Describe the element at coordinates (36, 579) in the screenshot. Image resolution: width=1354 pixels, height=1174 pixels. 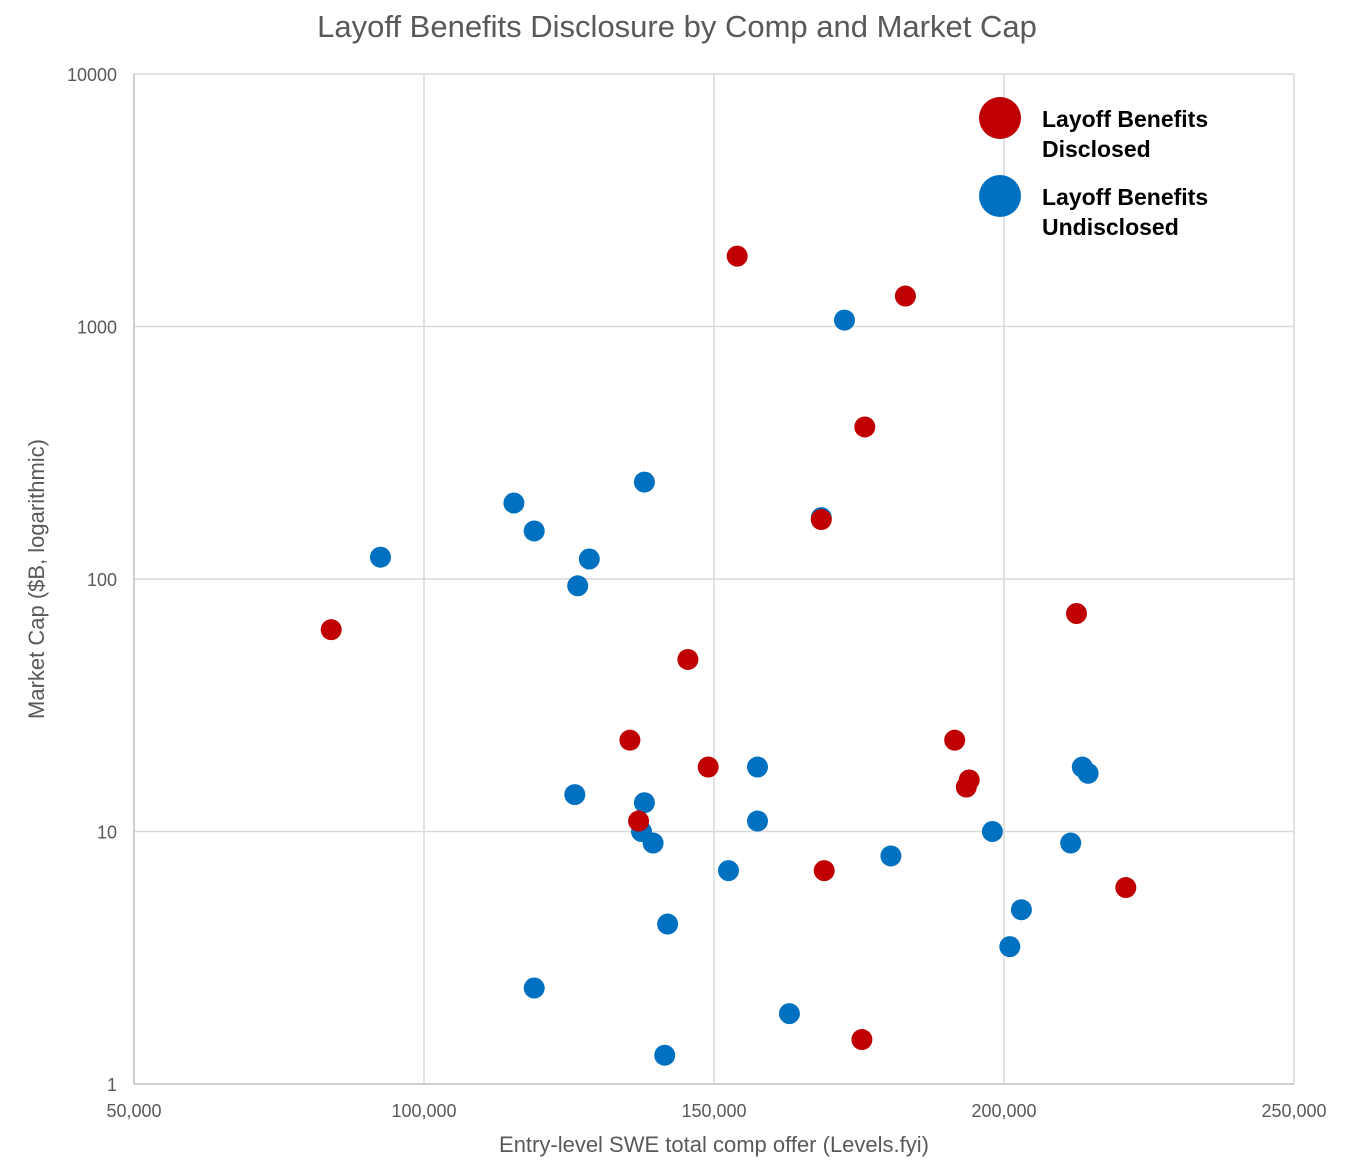
I see `y-axis-title: Market Cap ($B, logarithmic)` at that location.